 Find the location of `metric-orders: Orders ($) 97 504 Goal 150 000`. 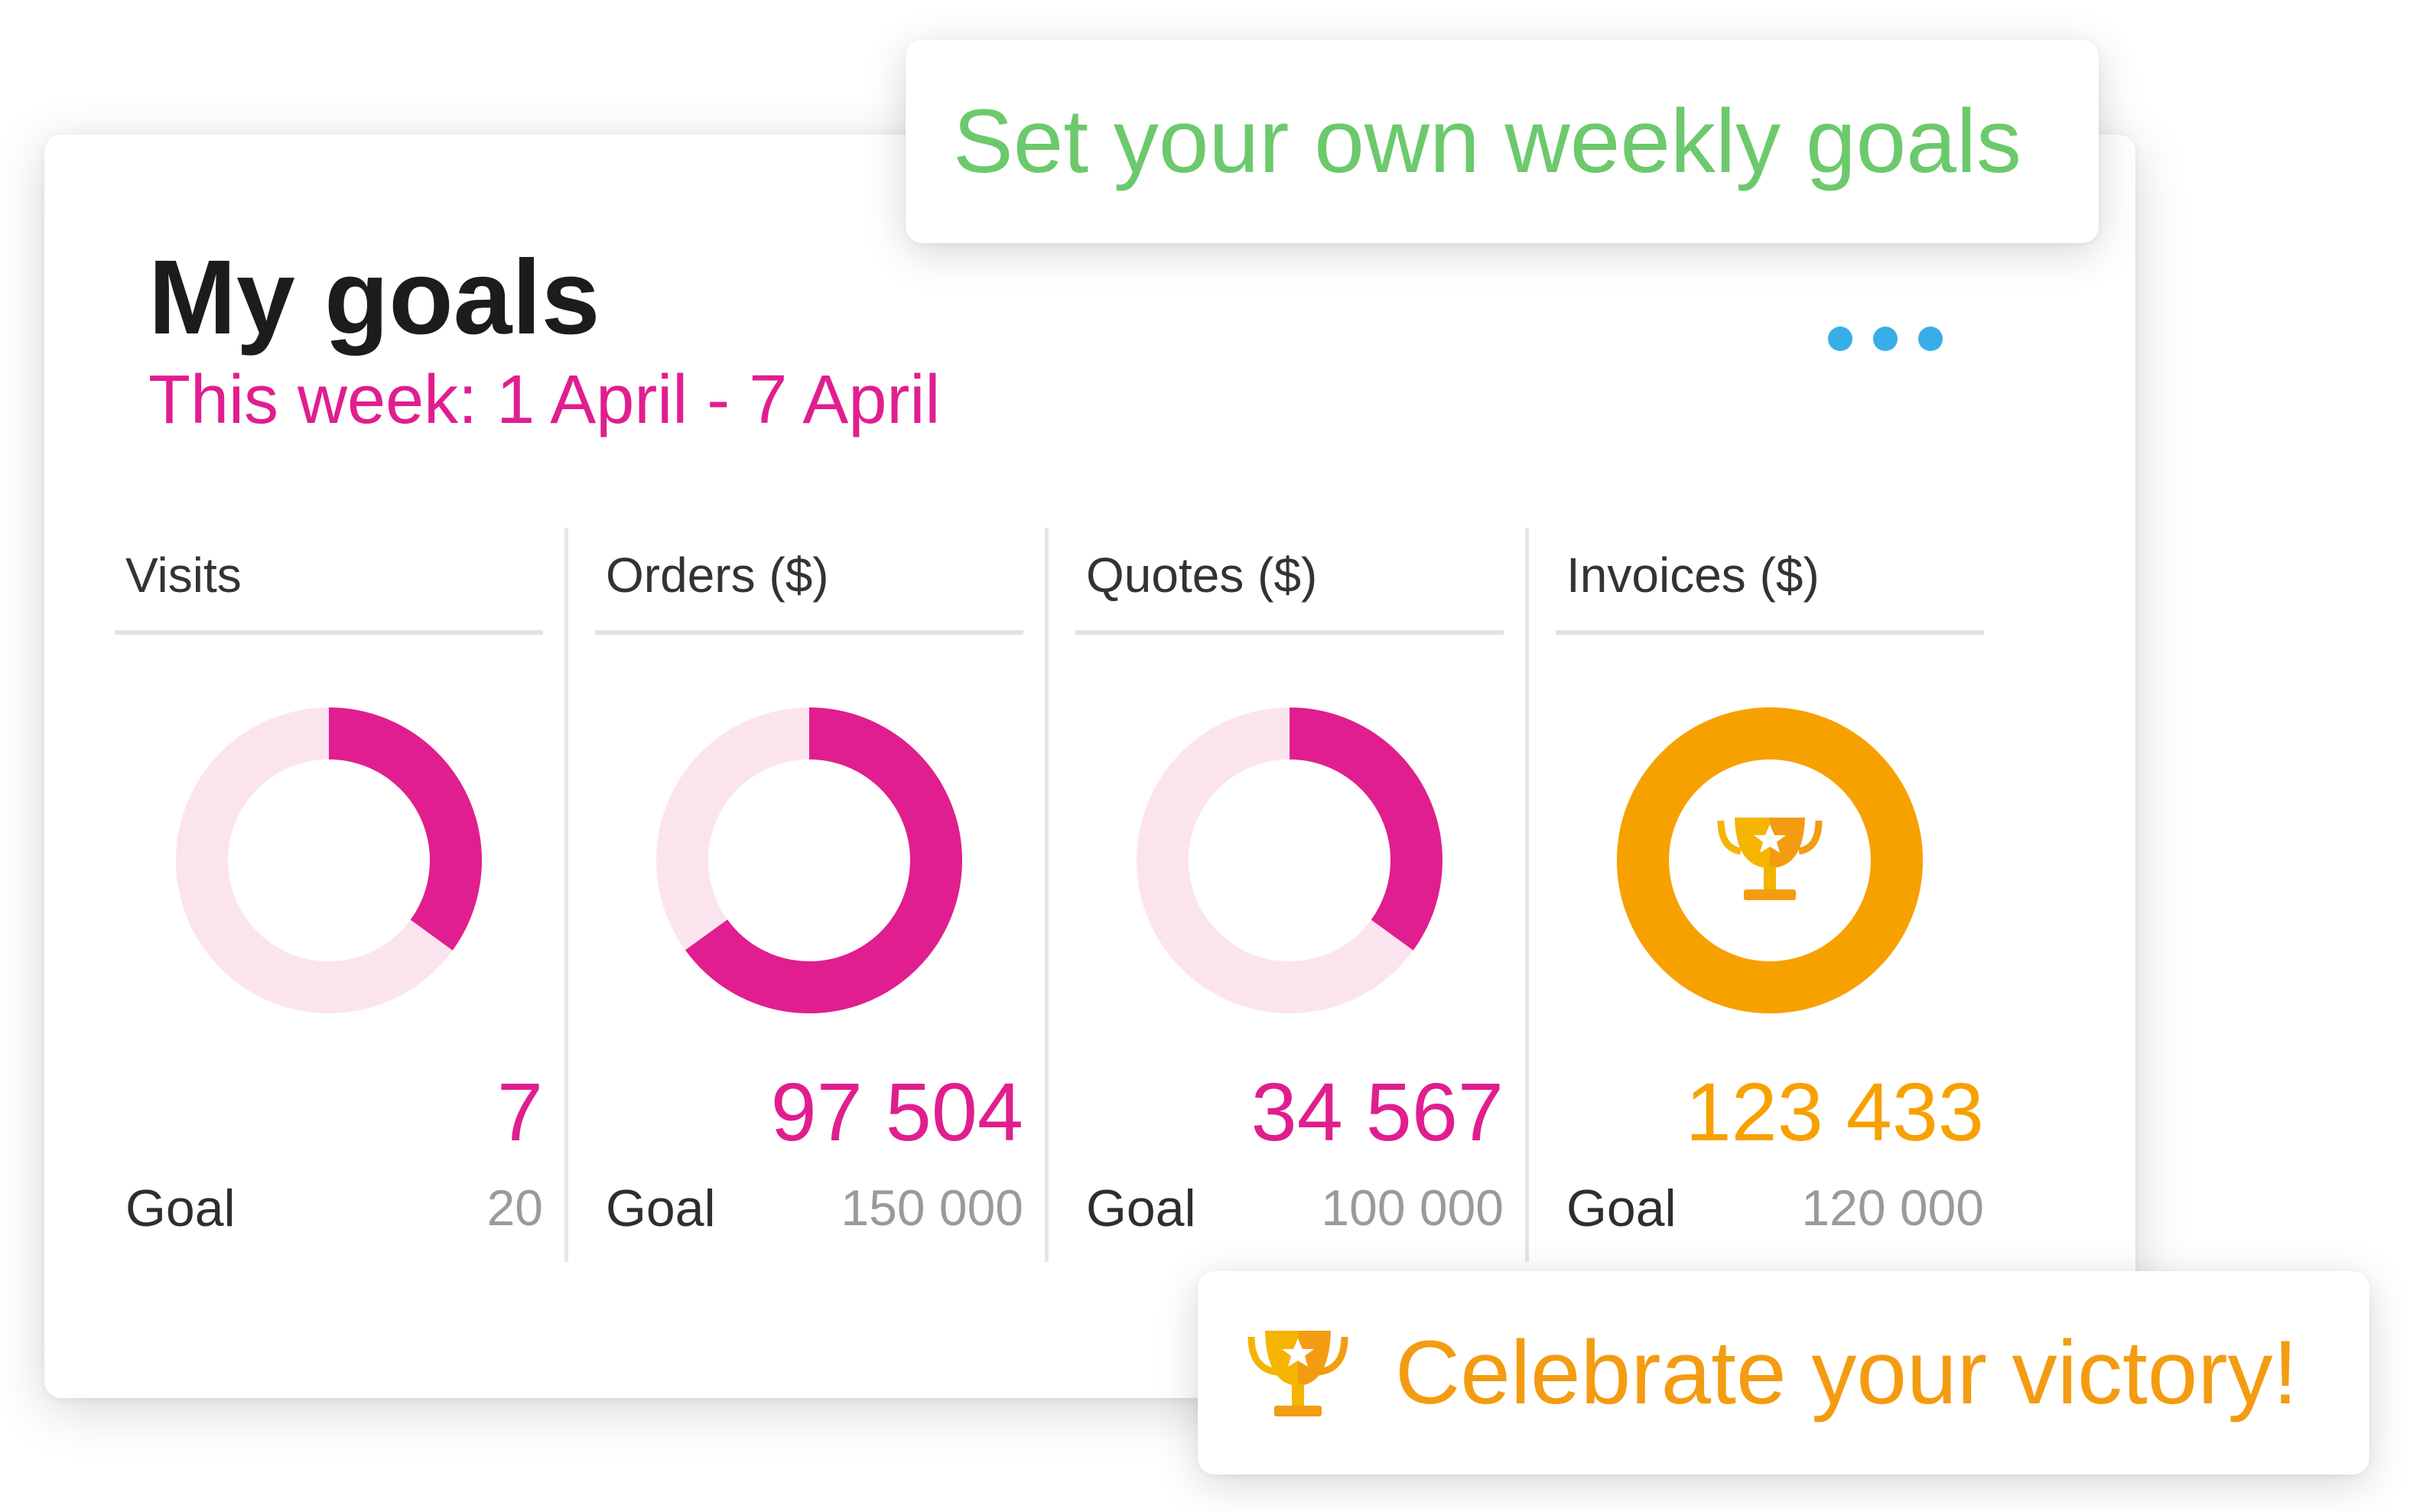

metric-orders: Orders ($) 97 504 Goal 150 000 is located at coordinates (809, 895).